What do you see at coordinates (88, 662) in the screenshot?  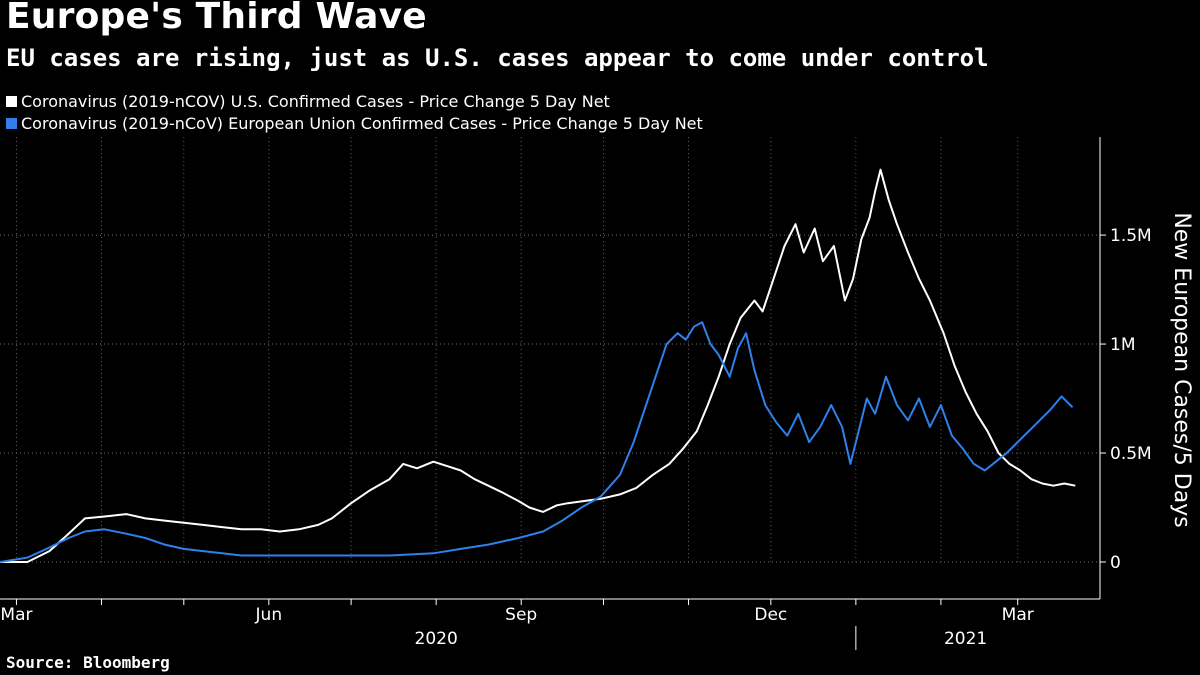 I see `source-note: Source: Bloomberg` at bounding box center [88, 662].